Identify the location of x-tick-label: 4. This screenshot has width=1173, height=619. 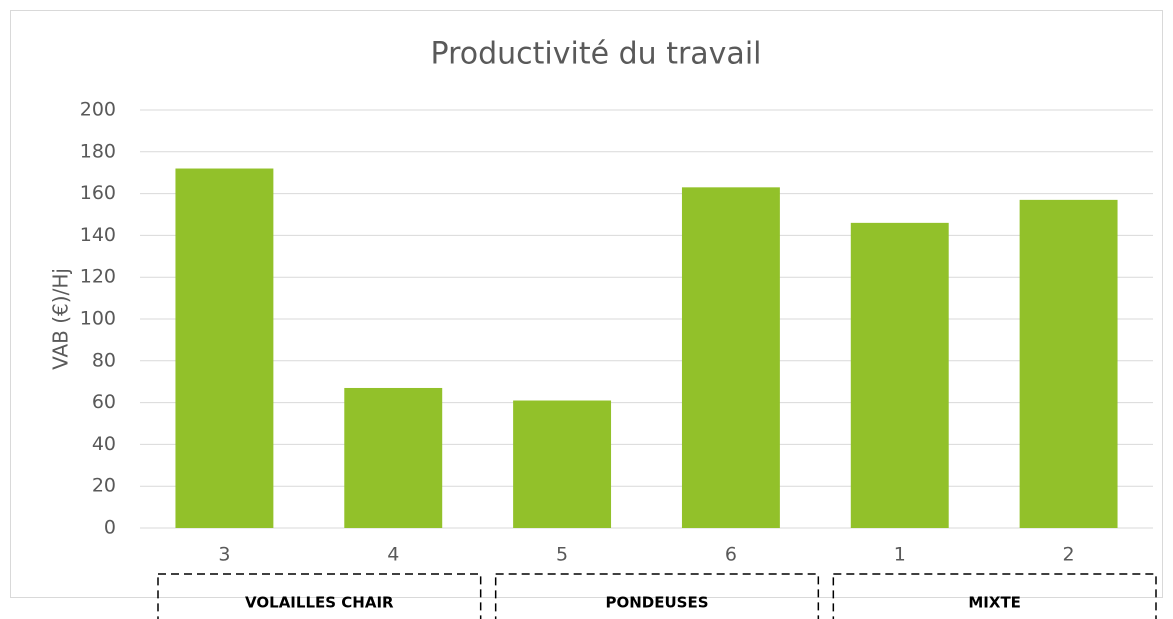
(393, 555).